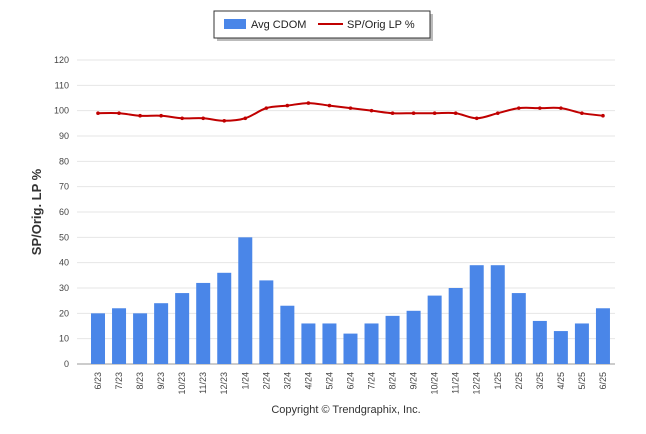 The width and height of the screenshot is (646, 434). What do you see at coordinates (64, 136) in the screenshot?
I see `y-tick-label: 90` at bounding box center [64, 136].